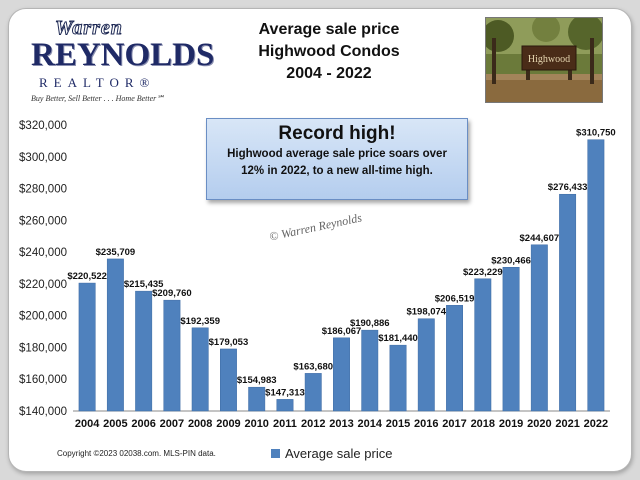  What do you see at coordinates (511, 260) in the screenshot?
I see `bar-value-label: $230,466` at bounding box center [511, 260].